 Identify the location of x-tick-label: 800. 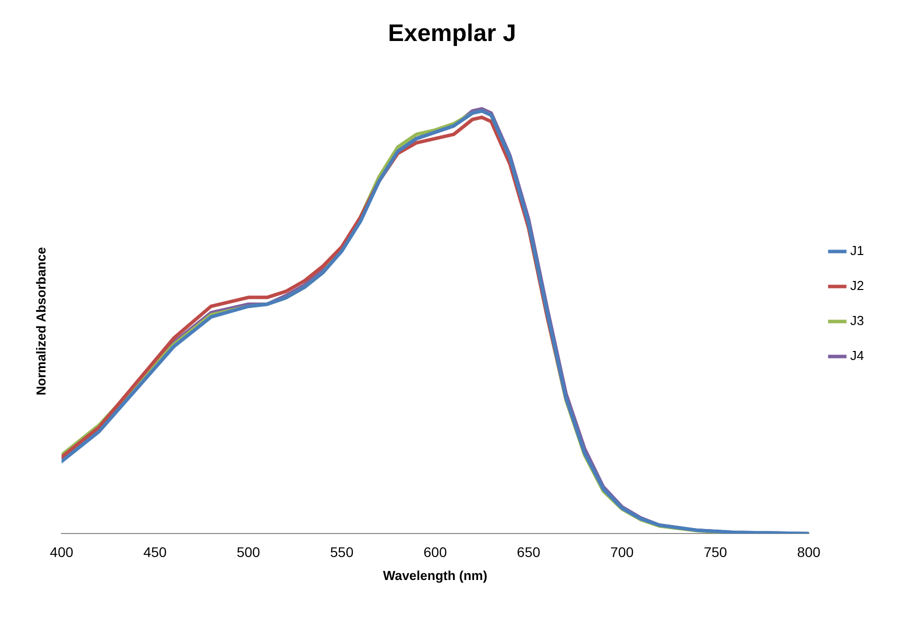
(809, 552).